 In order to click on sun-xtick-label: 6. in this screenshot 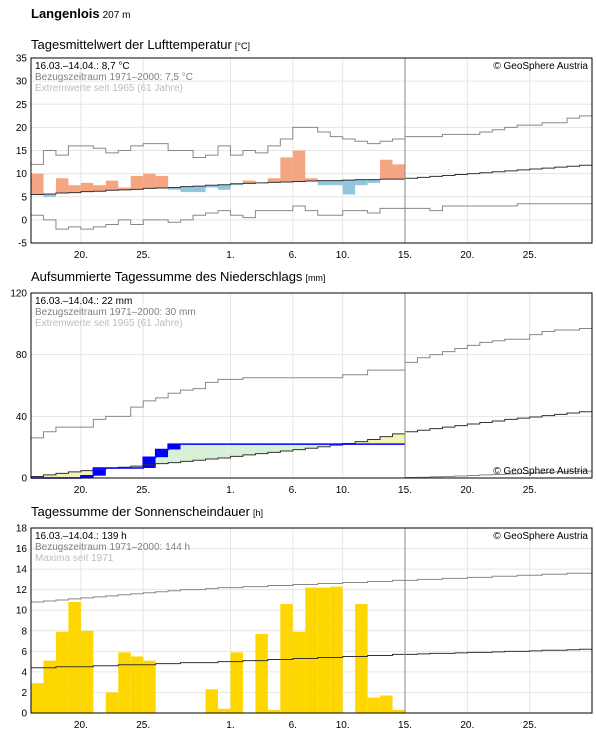, I will do `click(293, 724)`.